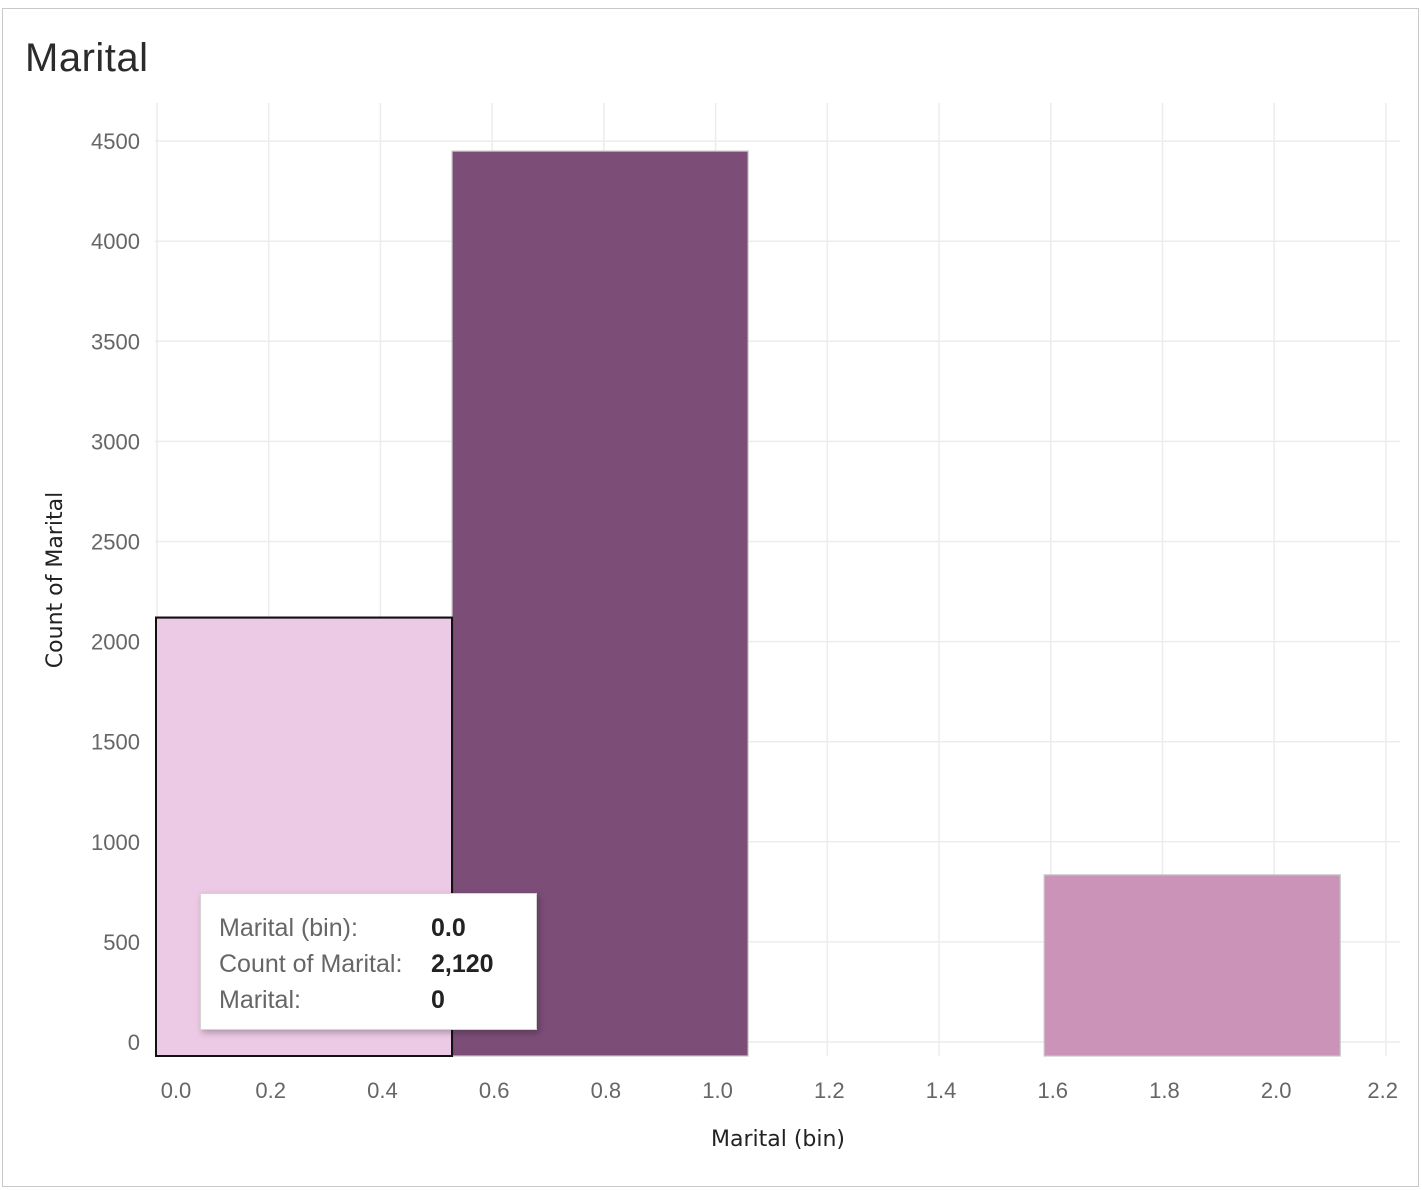 This screenshot has width=1422, height=1190. What do you see at coordinates (941, 1090) in the screenshot?
I see `x-tick-label: 1.4` at bounding box center [941, 1090].